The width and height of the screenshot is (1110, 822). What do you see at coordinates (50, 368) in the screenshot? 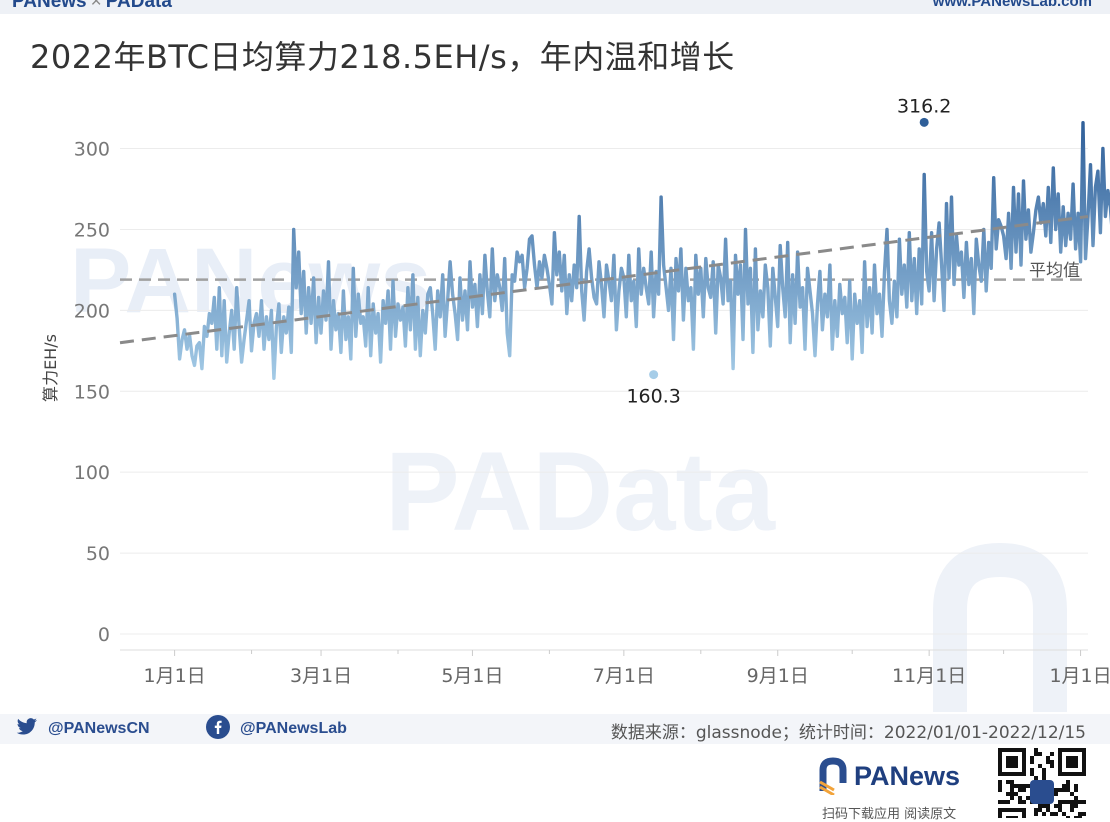
I see `y-axis-label: 算力EH/s` at bounding box center [50, 368].